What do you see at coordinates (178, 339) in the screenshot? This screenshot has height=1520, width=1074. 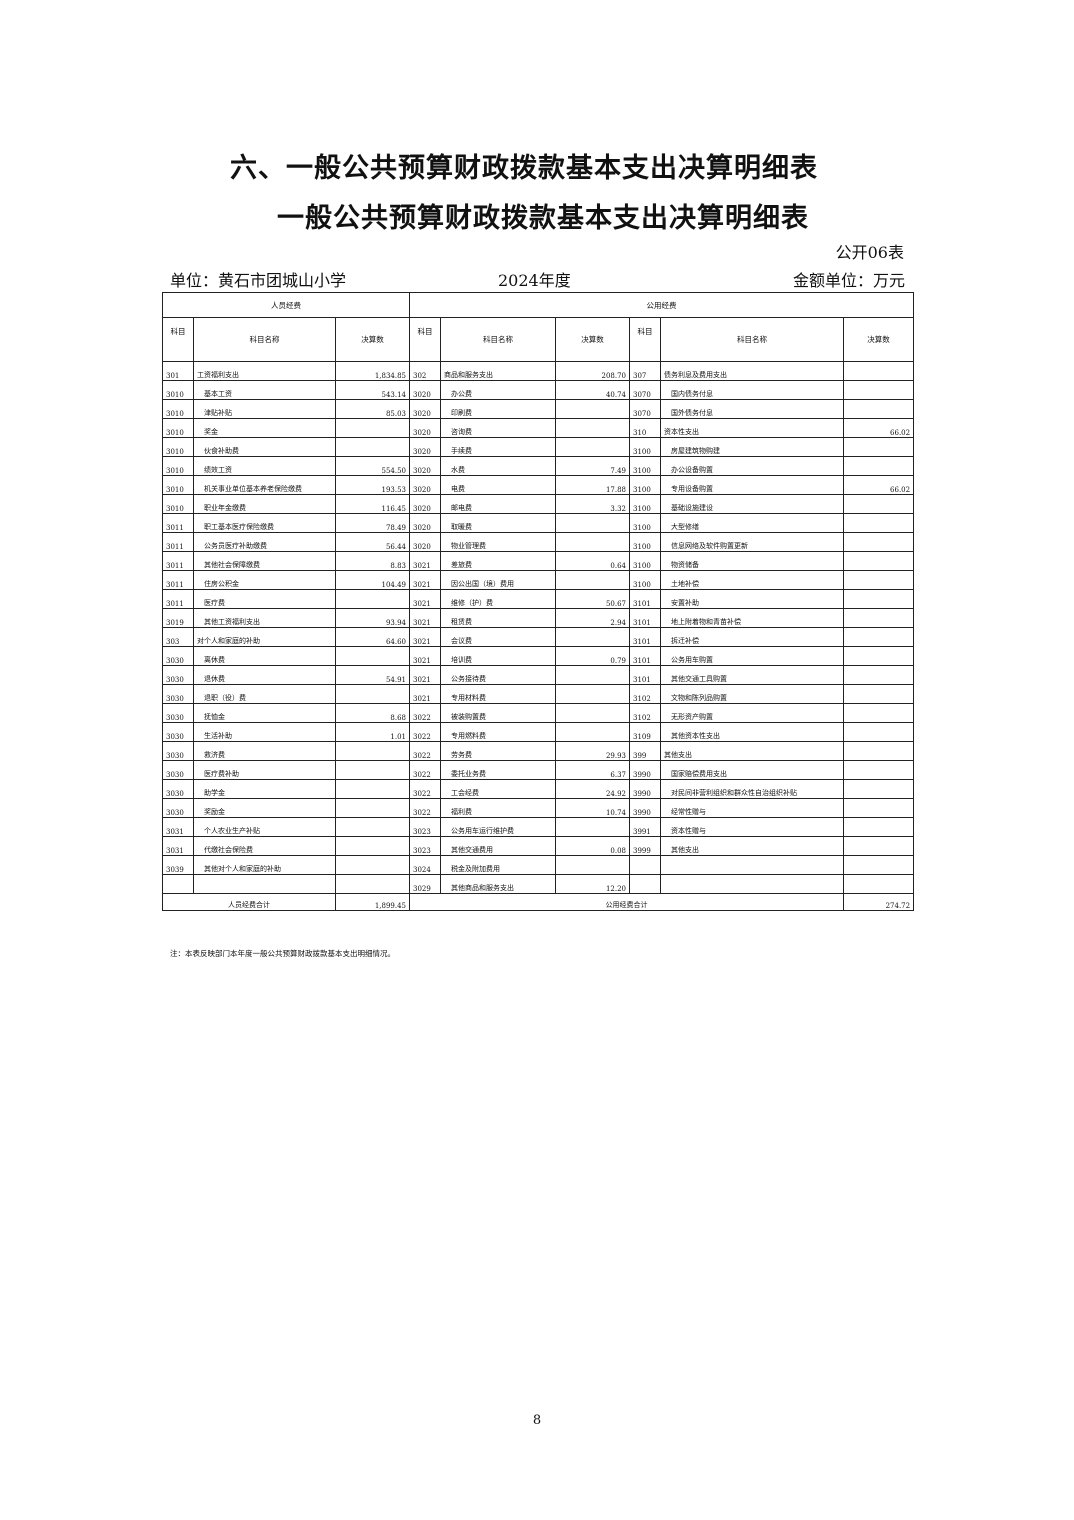 I see `col-code: 科目` at bounding box center [178, 339].